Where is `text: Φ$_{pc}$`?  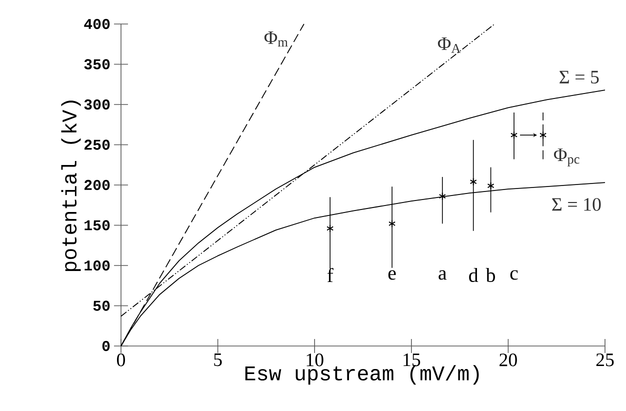 text: Φ$_{pc}$ is located at coordinates (567, 157).